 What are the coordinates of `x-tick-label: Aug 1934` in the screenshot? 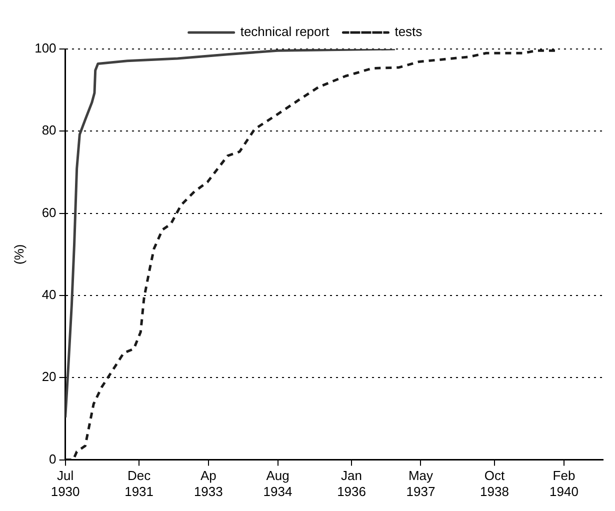 It's located at (277, 483).